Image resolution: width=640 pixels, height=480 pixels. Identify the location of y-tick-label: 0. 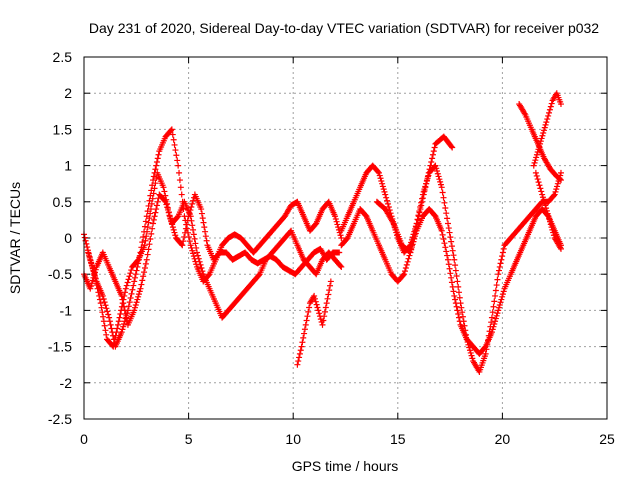
(68, 238).